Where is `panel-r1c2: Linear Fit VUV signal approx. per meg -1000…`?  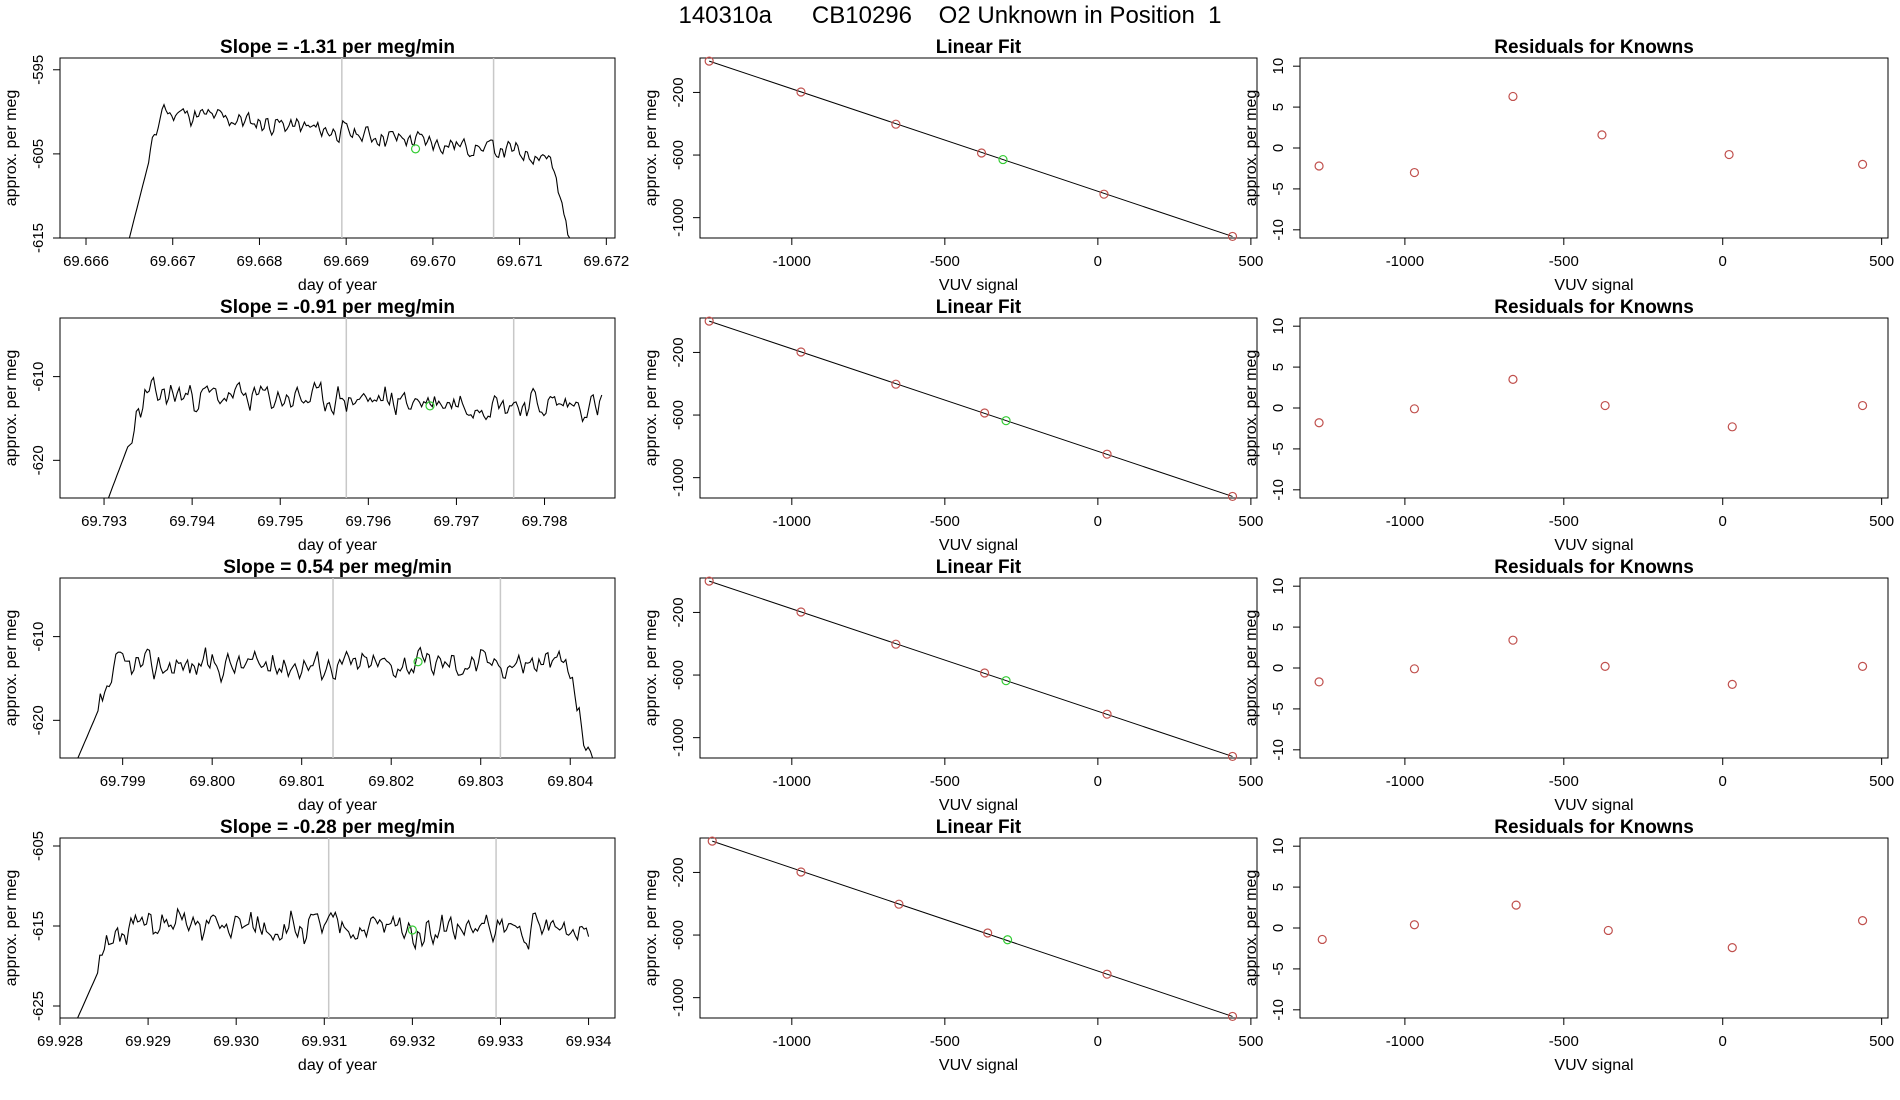 panel-r1c2: Linear Fit VUV signal approx. per meg -1000… is located at coordinates (953, 165).